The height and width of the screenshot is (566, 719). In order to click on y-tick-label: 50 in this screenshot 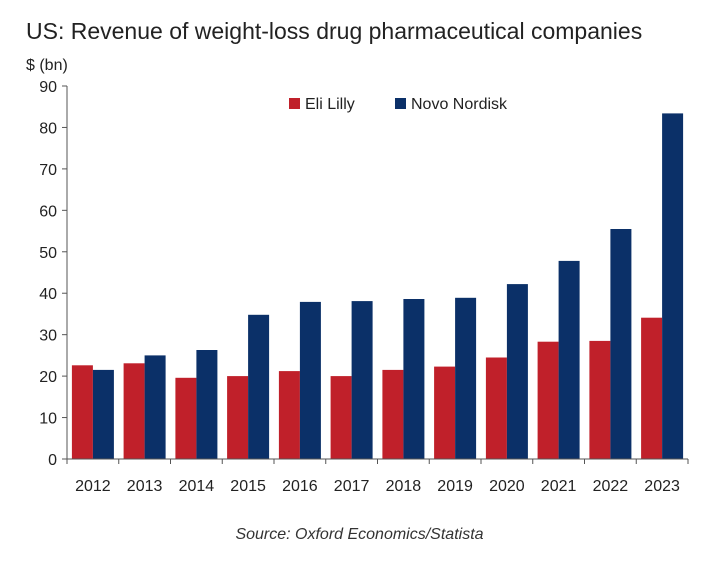, I will do `click(48, 253)`.